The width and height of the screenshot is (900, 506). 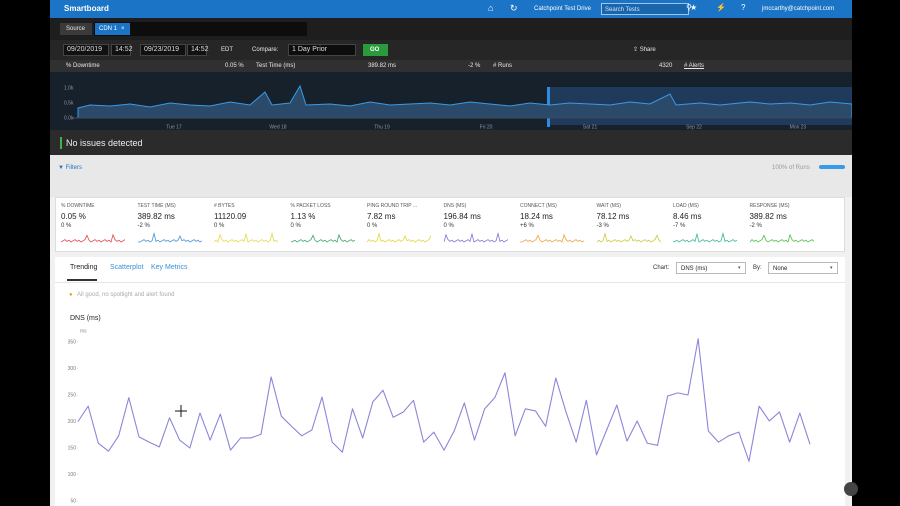 What do you see at coordinates (464, 101) in the screenshot?
I see `overview-area` at bounding box center [464, 101].